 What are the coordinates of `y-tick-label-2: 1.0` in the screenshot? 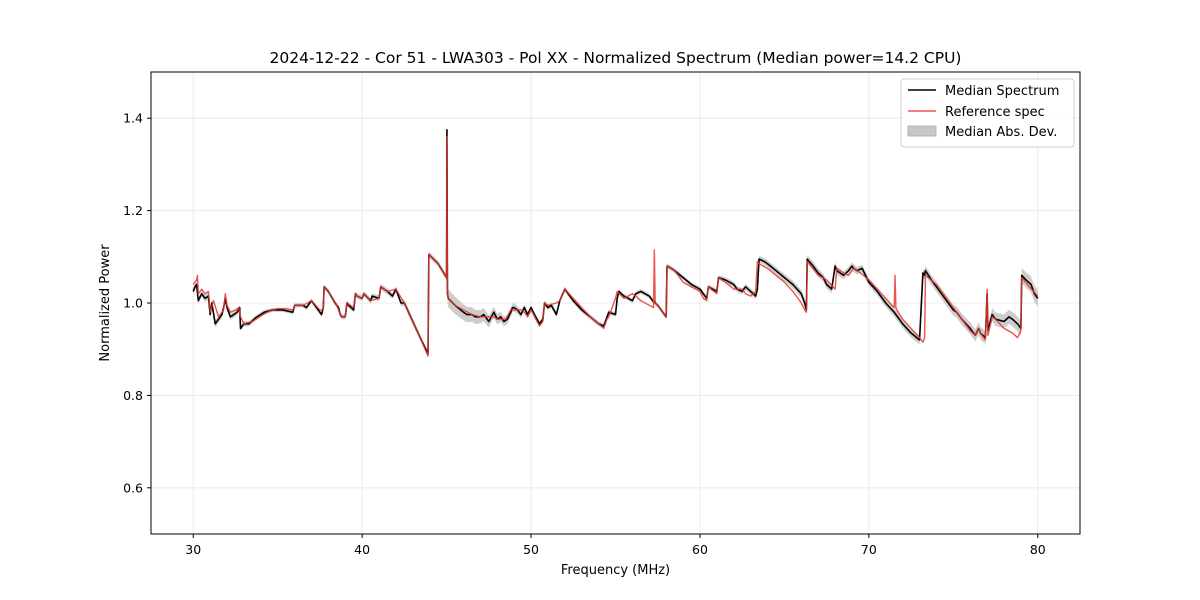 It's located at (133, 303).